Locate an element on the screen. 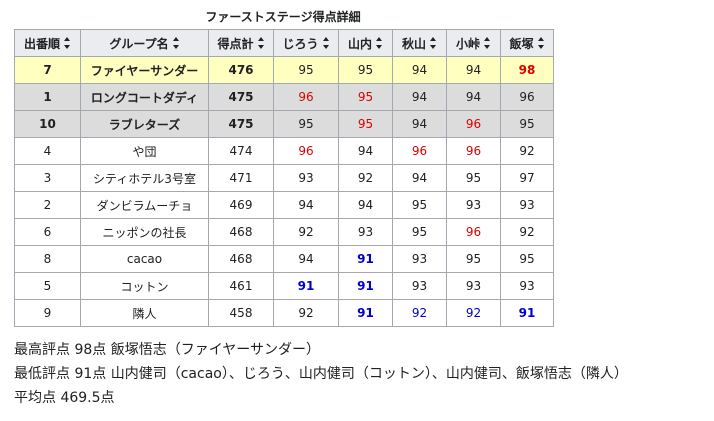 This screenshot has height=421, width=714. table-row: 3 シティホテル3号室 471 93 92 94 95 97 is located at coordinates (284, 178).